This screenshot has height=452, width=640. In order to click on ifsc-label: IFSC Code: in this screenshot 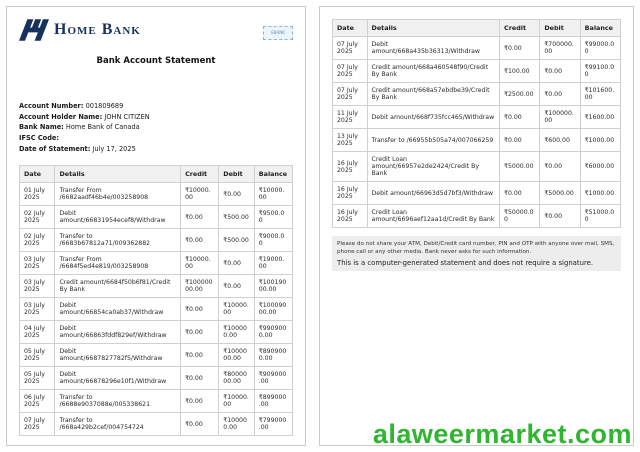, I will do `click(39, 138)`.